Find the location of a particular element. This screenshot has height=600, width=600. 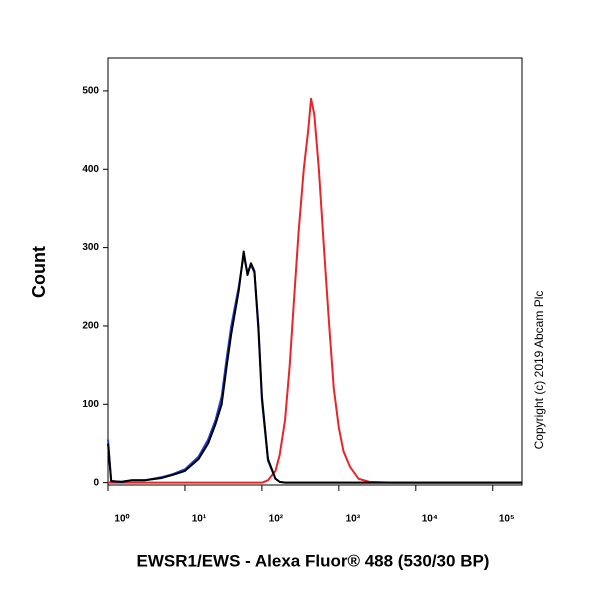

y-tick-label: 200 is located at coordinates (90, 326).